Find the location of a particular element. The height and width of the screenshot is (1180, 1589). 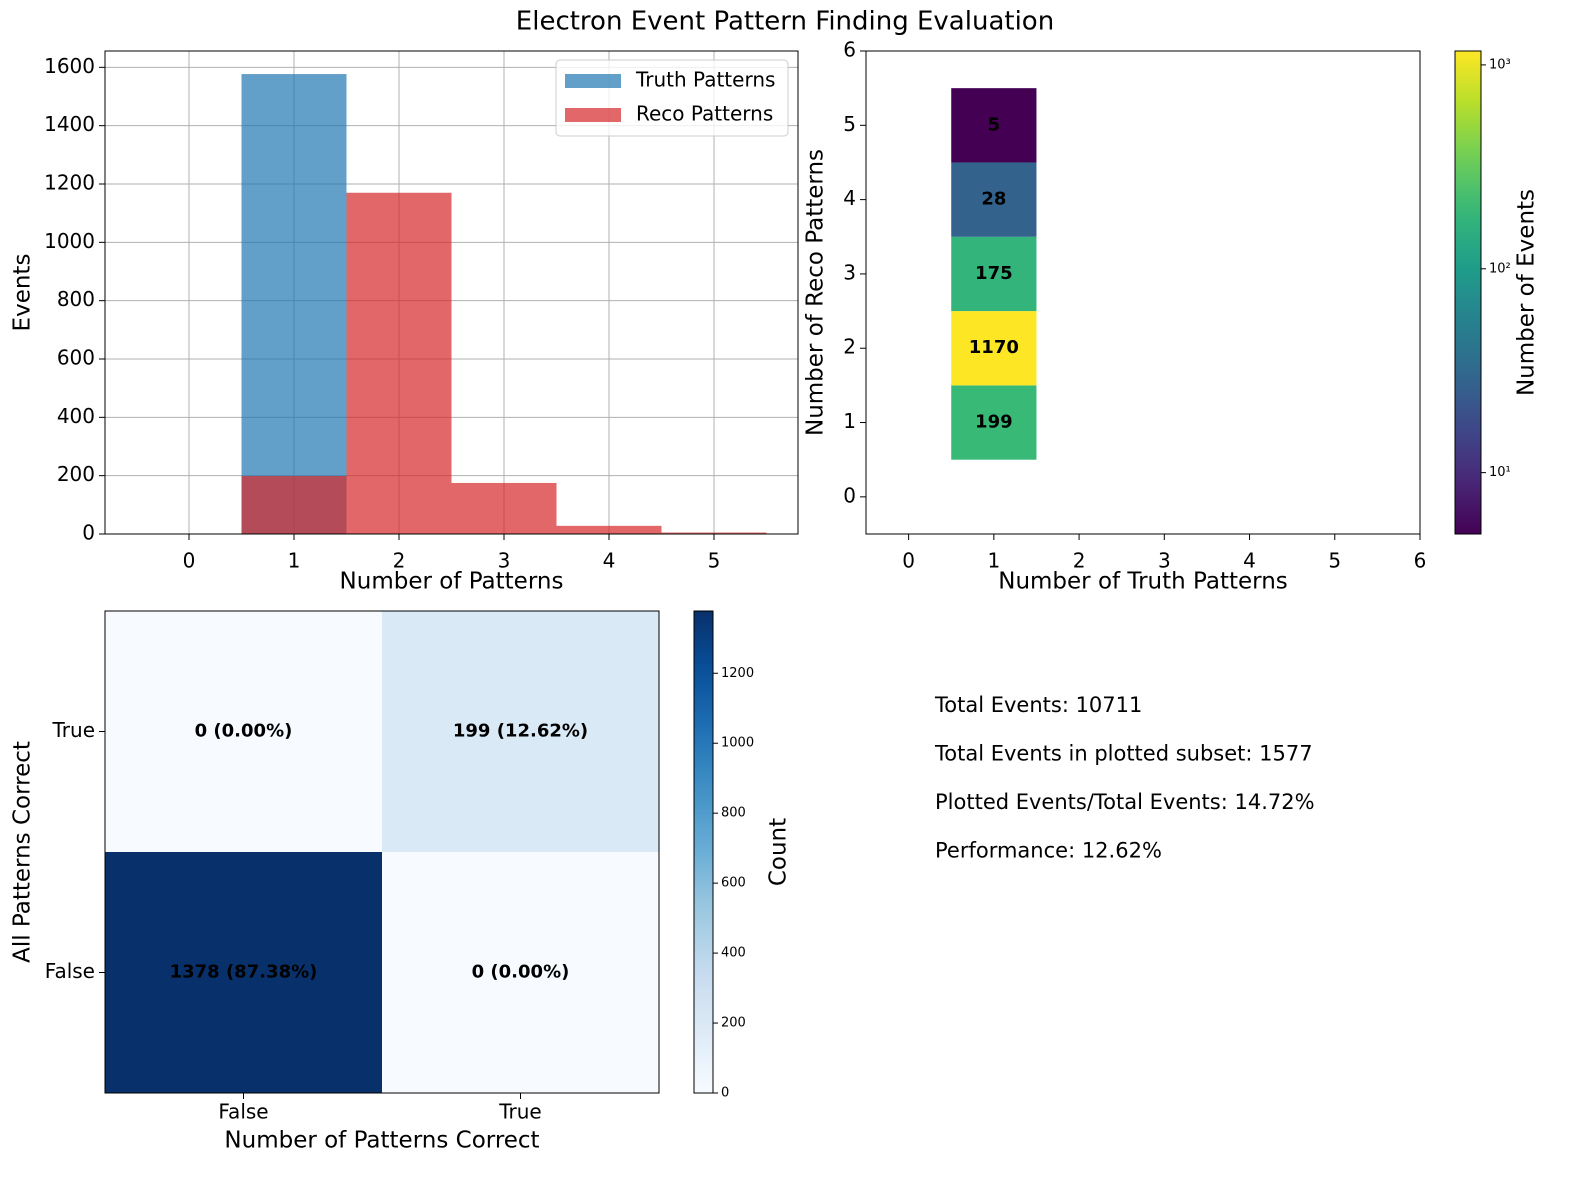

colorbar-tick-label: 10² is located at coordinates (1500, 268).